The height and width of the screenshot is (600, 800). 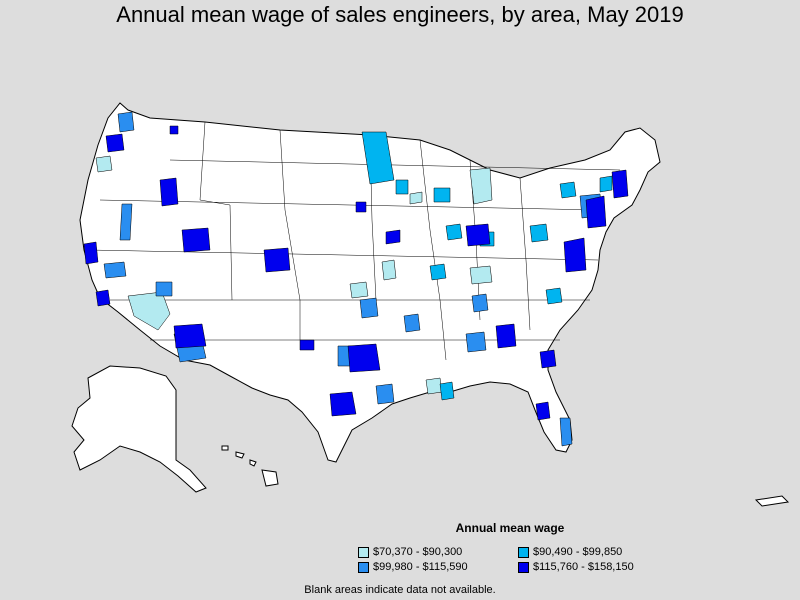 What do you see at coordinates (772, 501) in the screenshot?
I see `puerto-rico-shape` at bounding box center [772, 501].